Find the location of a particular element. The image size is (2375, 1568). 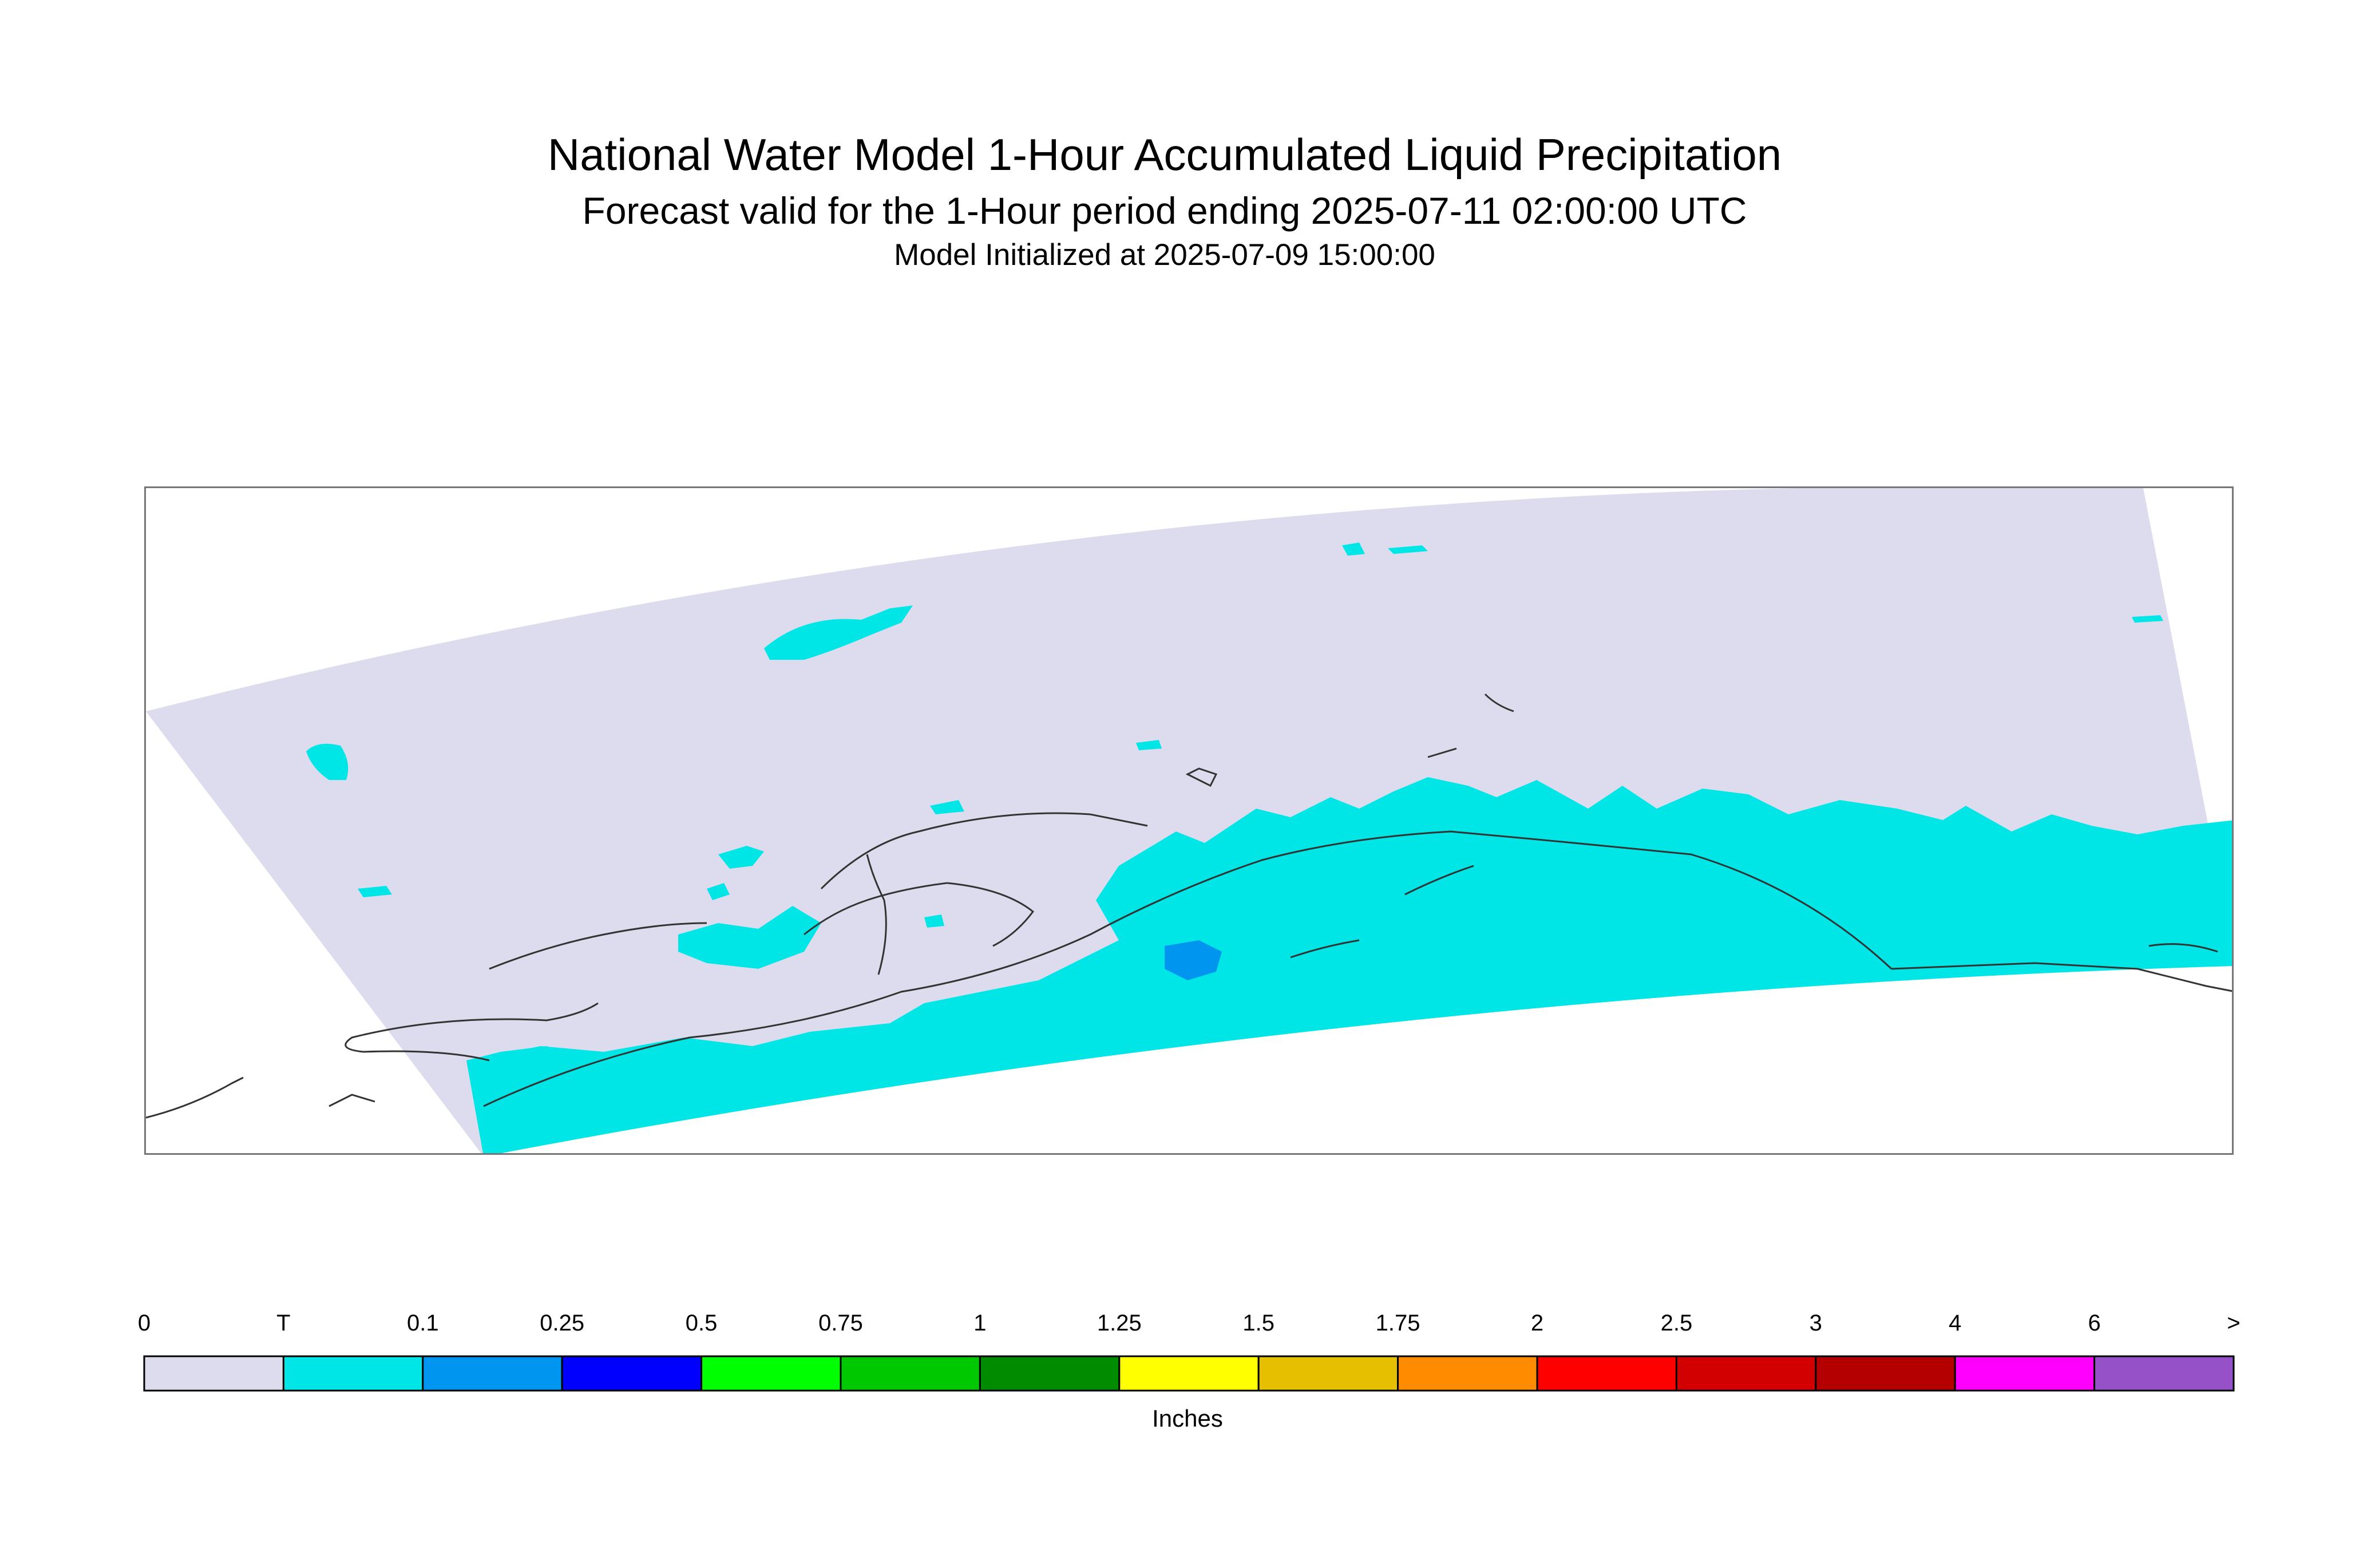

precip-colorbar is located at coordinates (1189, 1373).